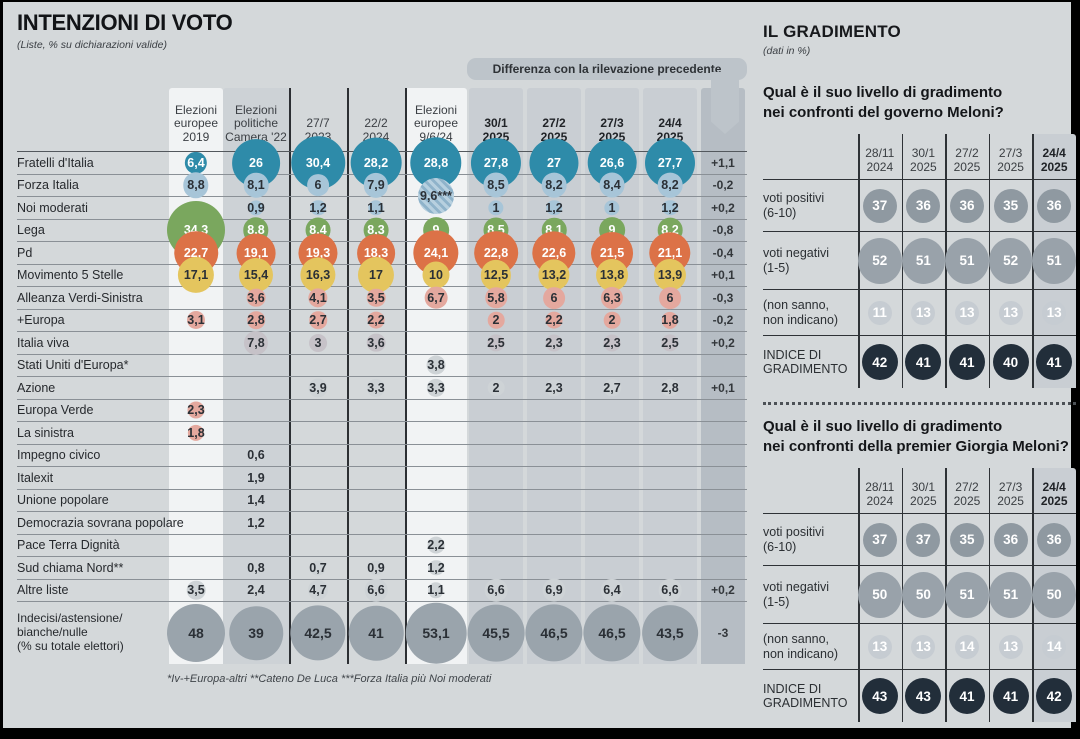  Describe the element at coordinates (723, 297) in the screenshot. I see `diff-value: -0,3` at that location.